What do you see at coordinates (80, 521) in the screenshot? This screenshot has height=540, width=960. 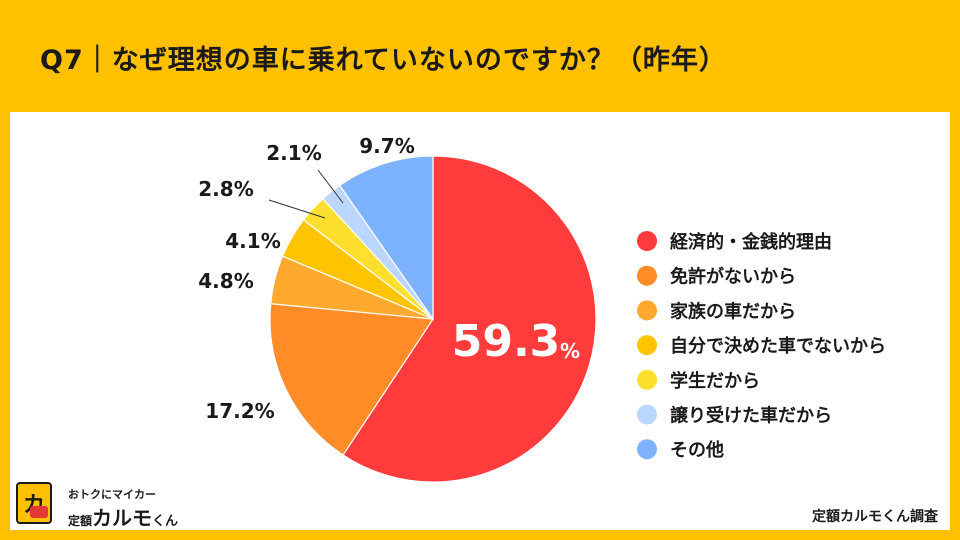 I see `logo-prefix: 定額` at bounding box center [80, 521].